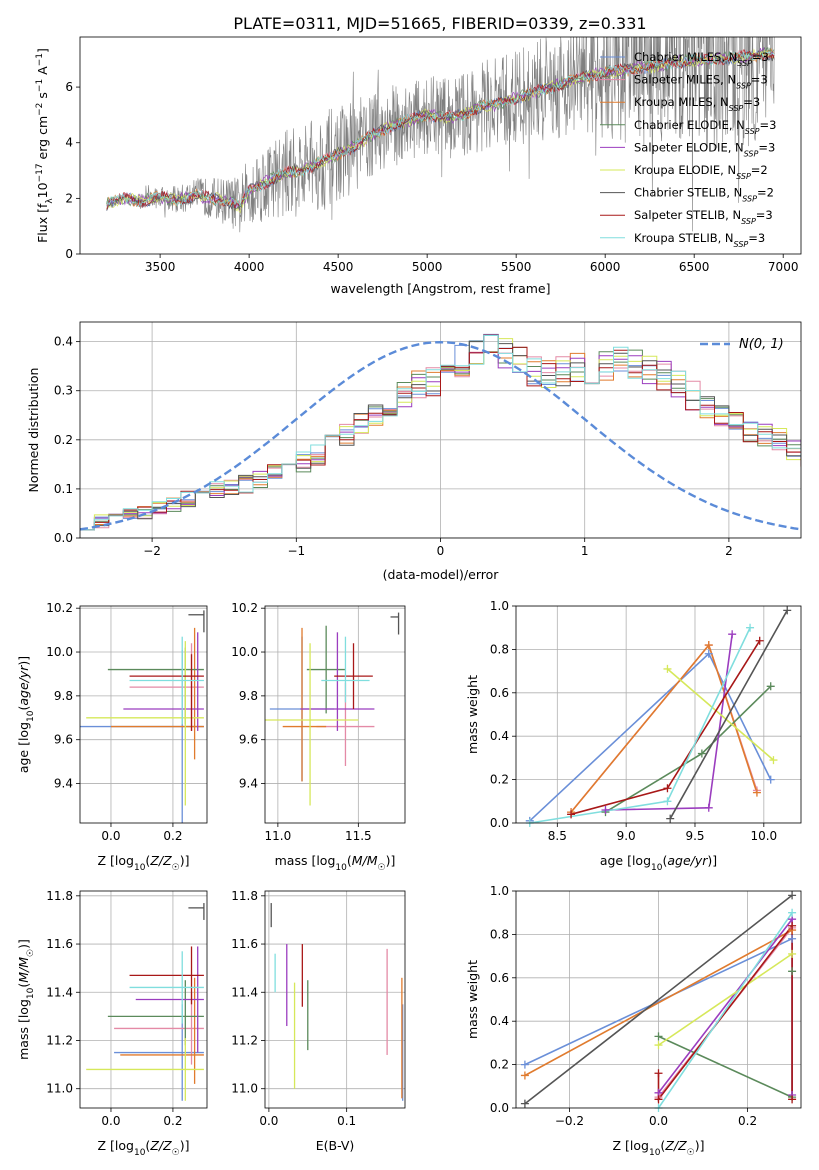 This screenshot has height=1170, width=819. I want to click on x-tick-label: 0, so click(441, 551).